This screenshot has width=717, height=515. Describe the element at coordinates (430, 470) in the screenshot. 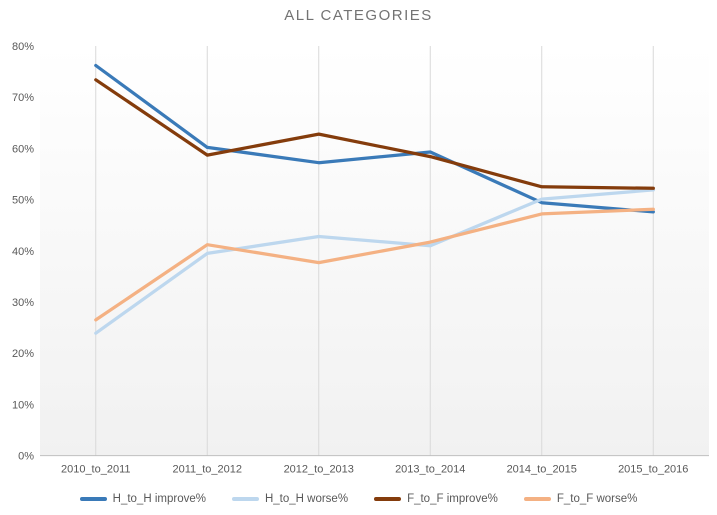

I see `x-category-label: 2013_to_2014` at that location.